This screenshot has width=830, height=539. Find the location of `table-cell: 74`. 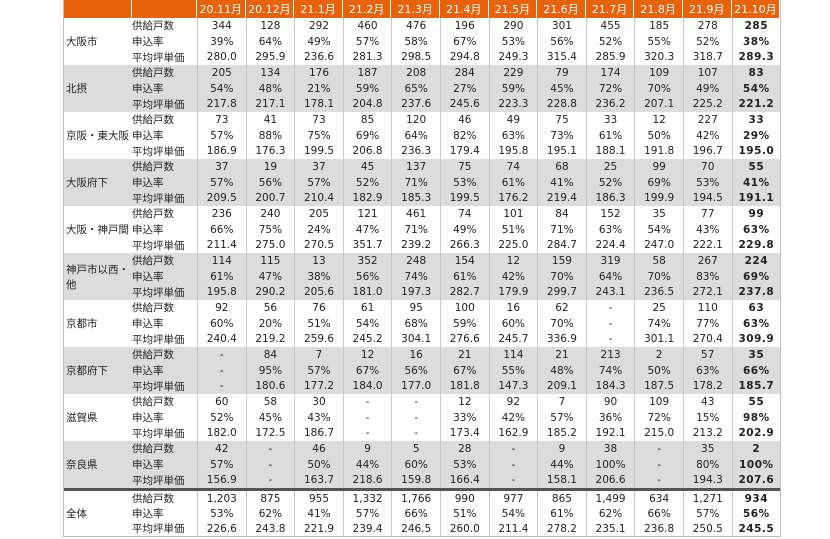

table-cell: 74 is located at coordinates (465, 213).